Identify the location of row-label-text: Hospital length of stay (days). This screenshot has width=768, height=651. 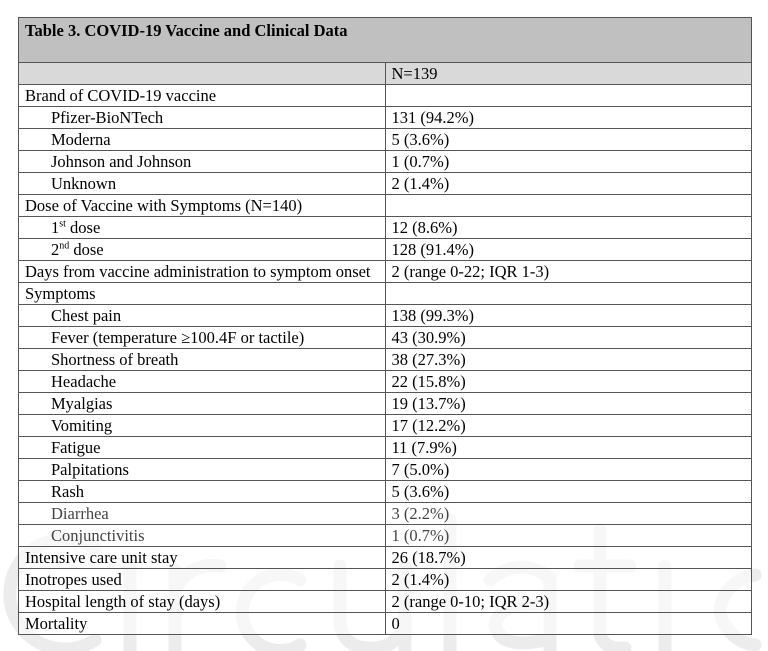
(123, 601).